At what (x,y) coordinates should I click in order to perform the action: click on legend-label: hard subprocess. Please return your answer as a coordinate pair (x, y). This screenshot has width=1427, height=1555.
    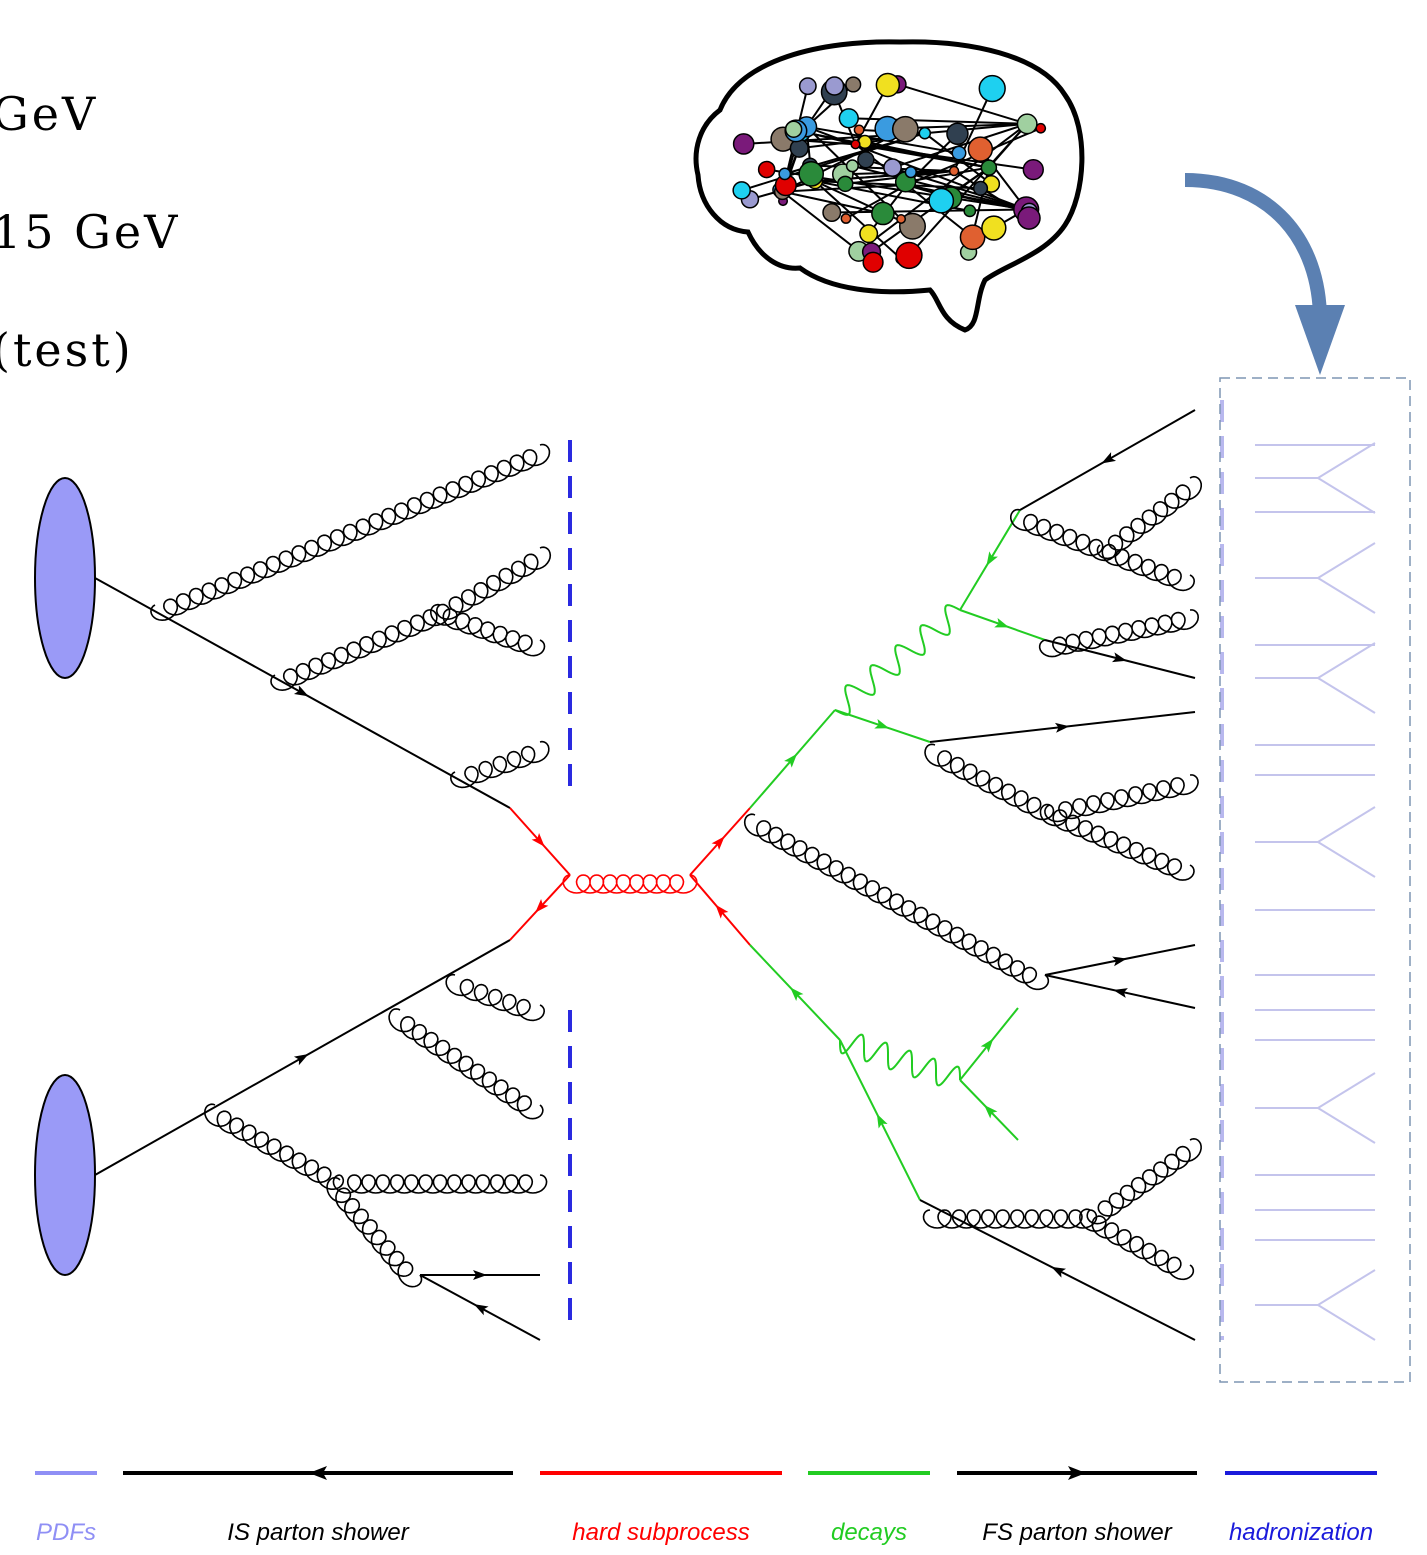
    Looking at the image, I should click on (660, 1532).